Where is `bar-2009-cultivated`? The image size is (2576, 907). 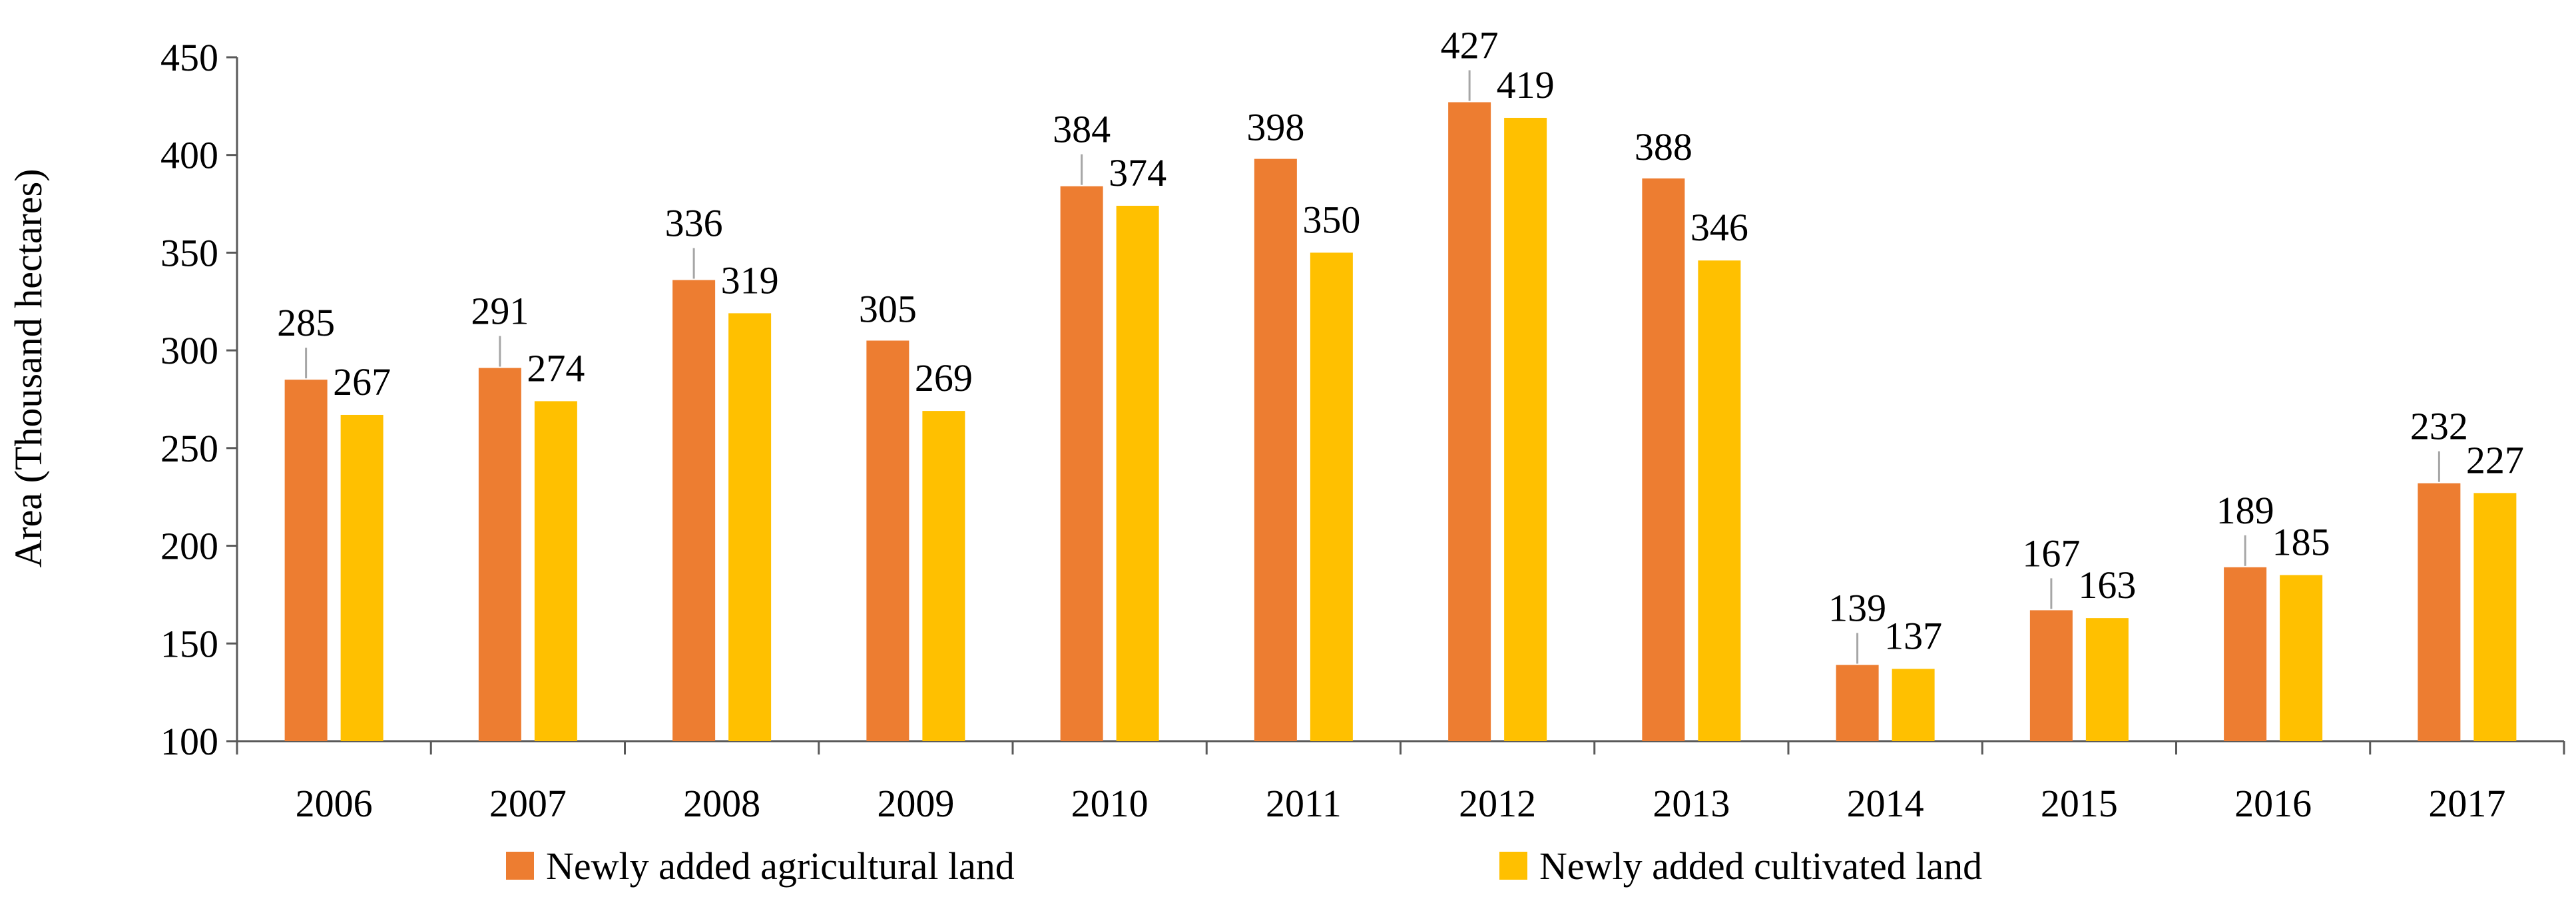 bar-2009-cultivated is located at coordinates (944, 576).